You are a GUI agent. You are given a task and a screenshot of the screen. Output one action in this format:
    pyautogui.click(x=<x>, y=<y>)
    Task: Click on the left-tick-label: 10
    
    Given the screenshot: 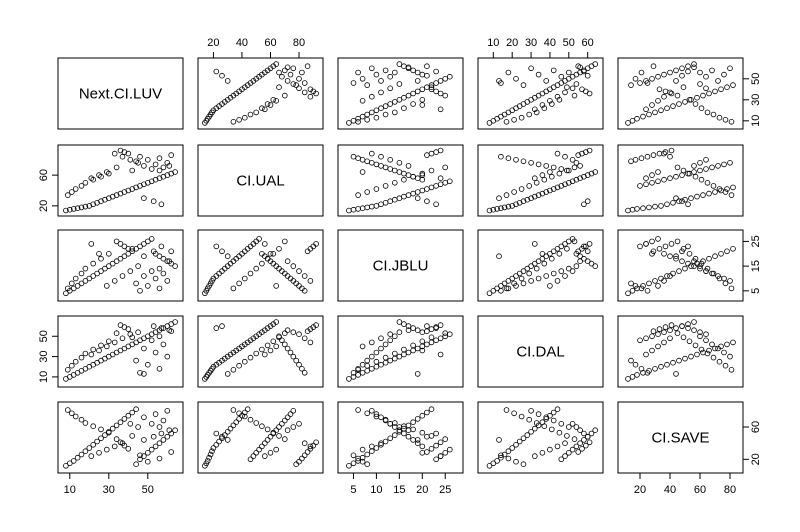 What is the action you would take?
    pyautogui.click(x=44, y=377)
    